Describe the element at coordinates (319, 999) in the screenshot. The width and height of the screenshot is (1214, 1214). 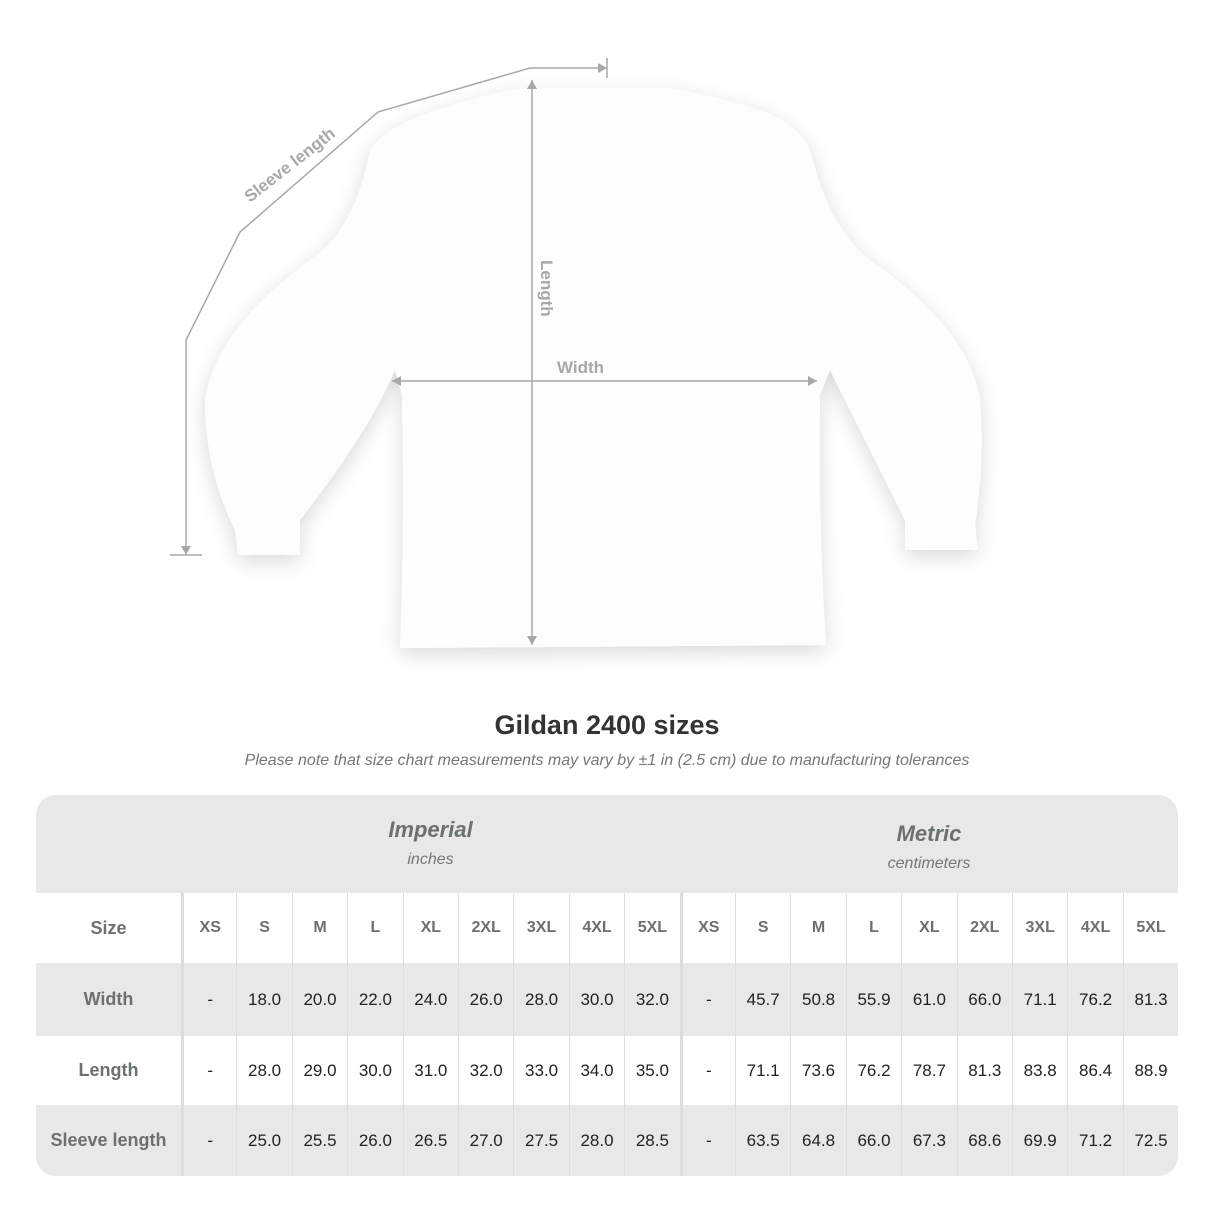
I see `imperial-value-cell: 20.0` at that location.